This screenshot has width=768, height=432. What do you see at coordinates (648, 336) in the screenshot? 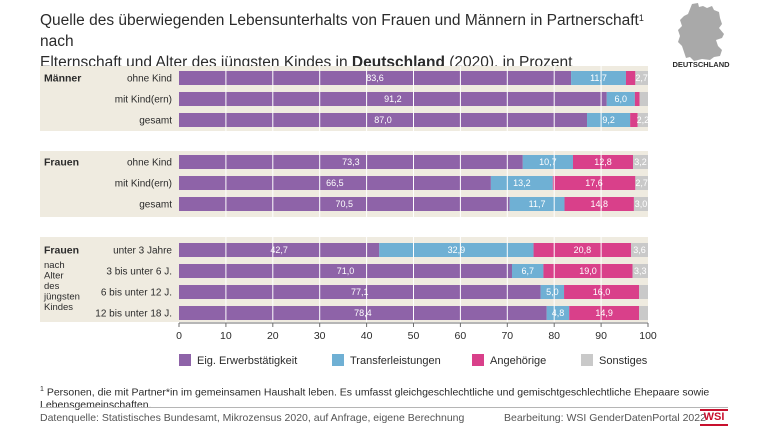
I see `x-tick-label: 100` at bounding box center [648, 336].